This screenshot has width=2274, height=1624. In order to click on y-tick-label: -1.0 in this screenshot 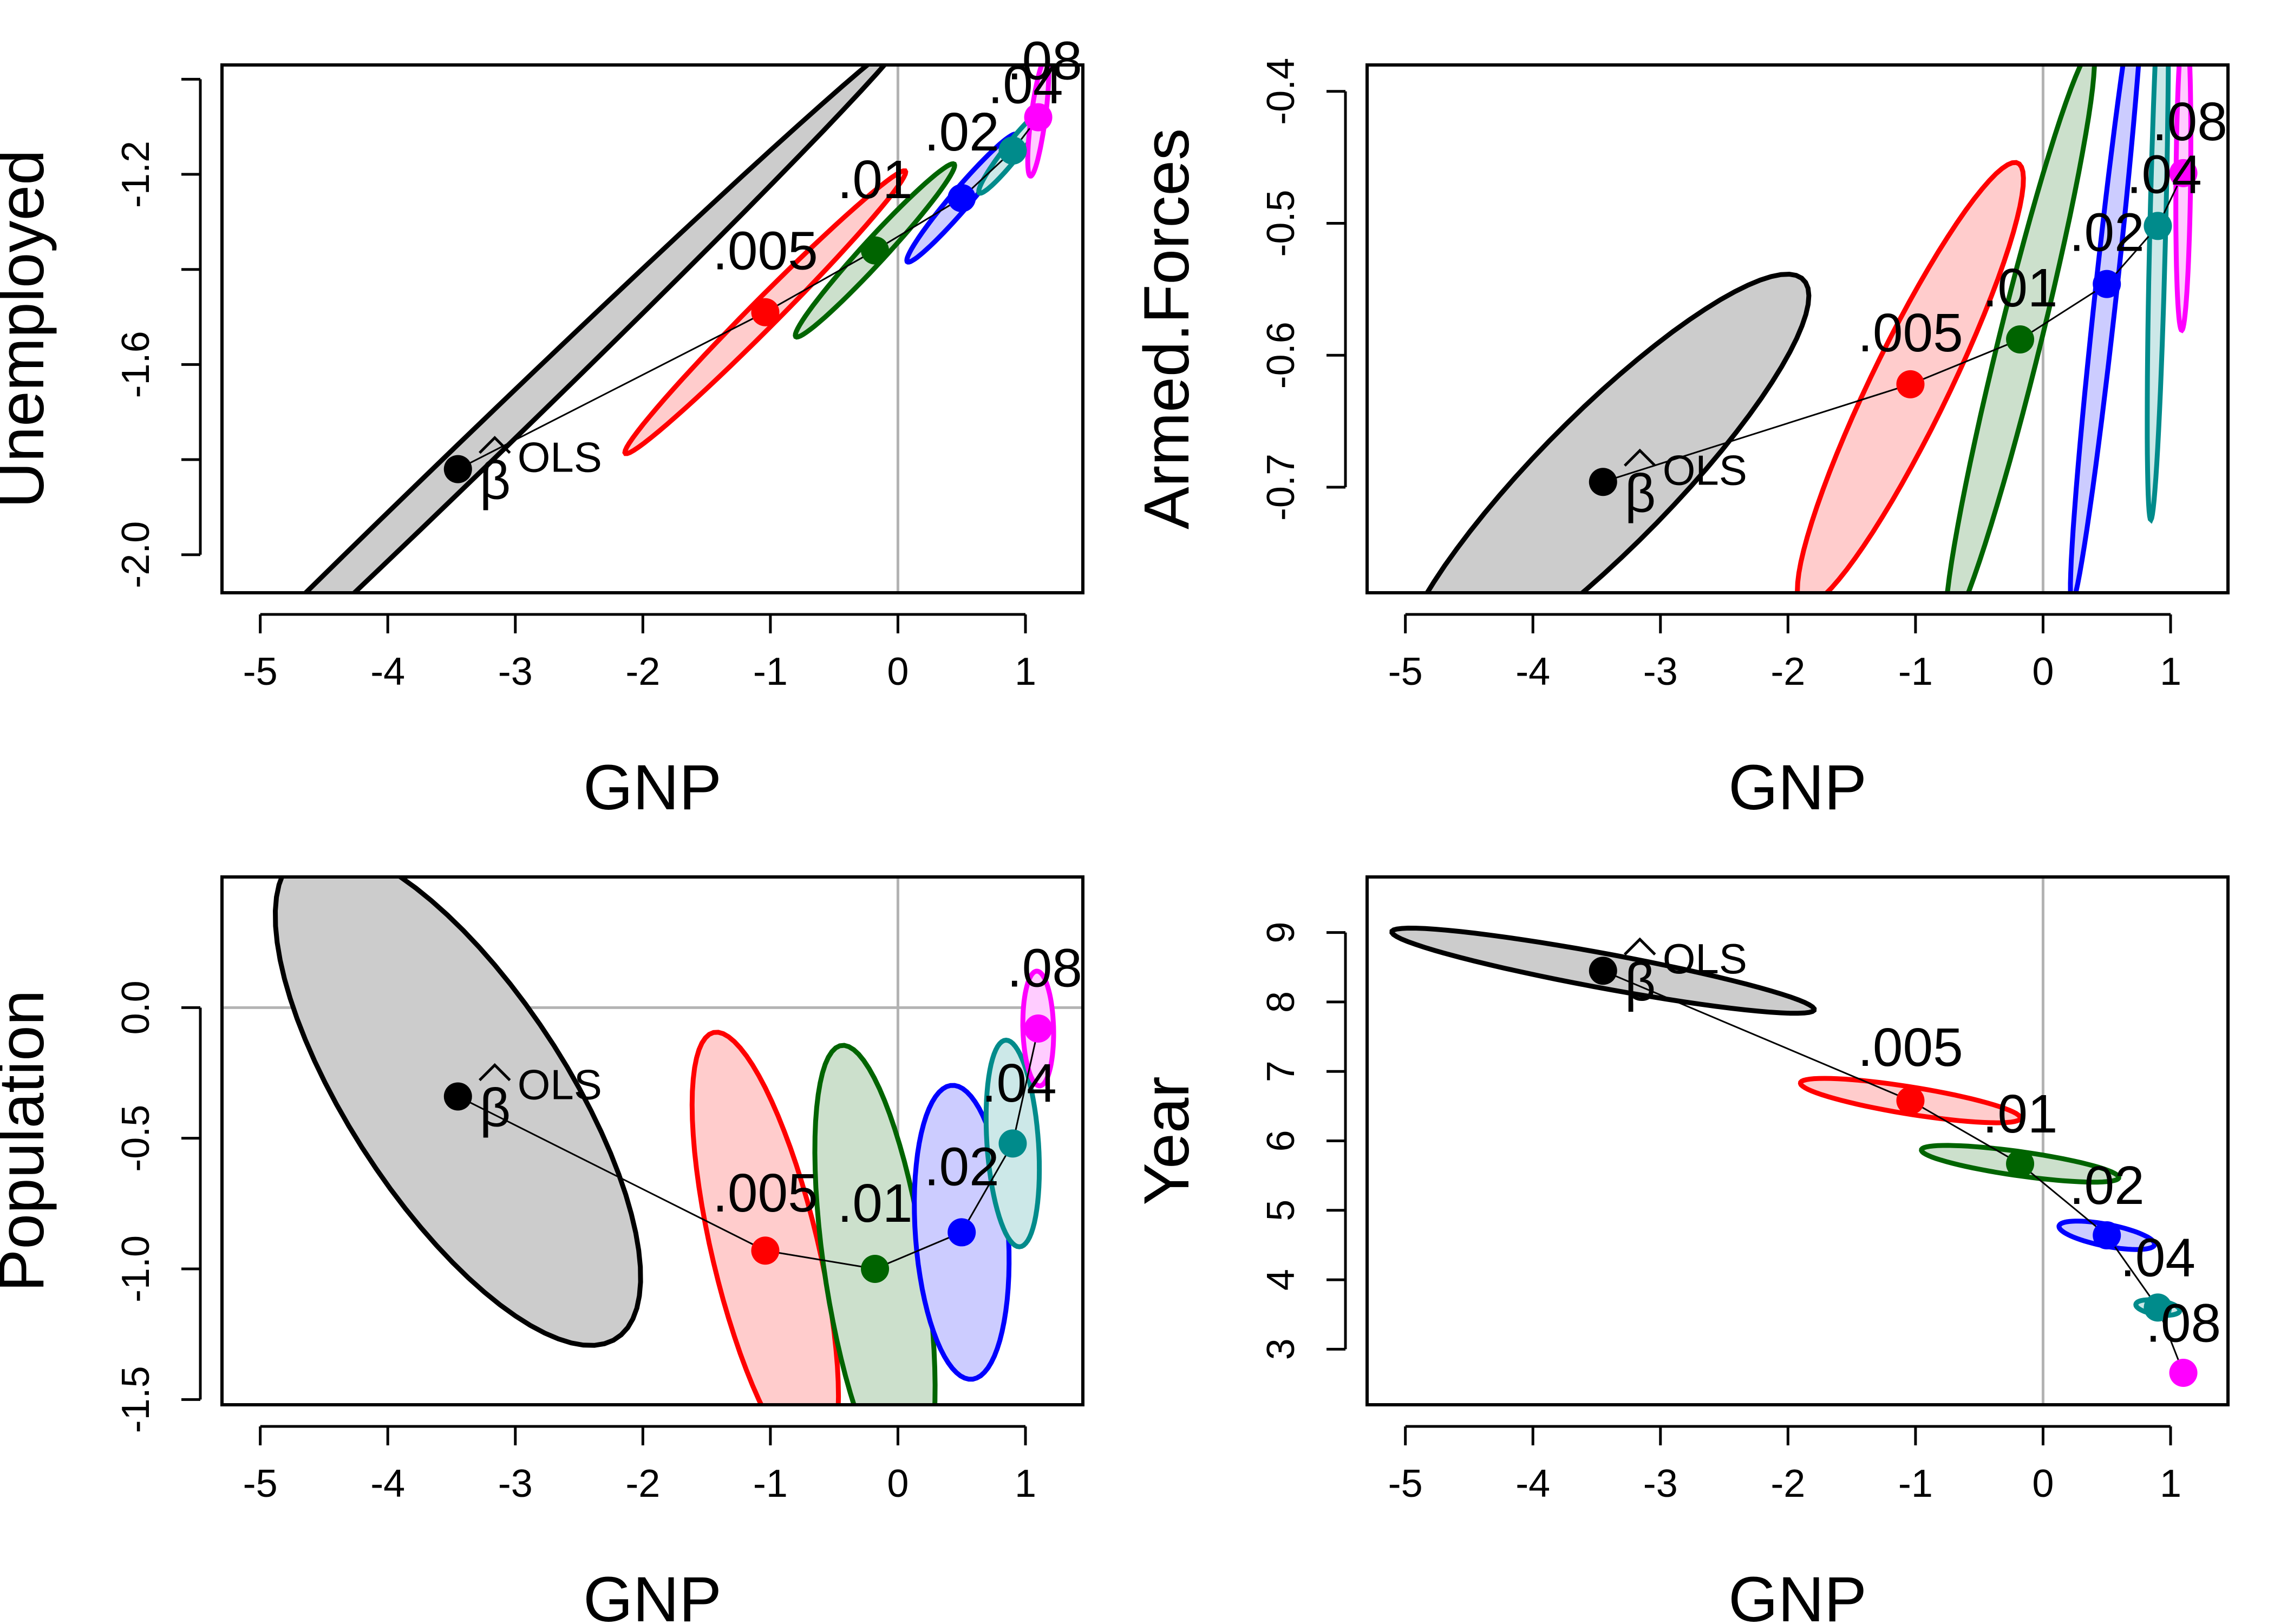, I will do `click(136, 1269)`.